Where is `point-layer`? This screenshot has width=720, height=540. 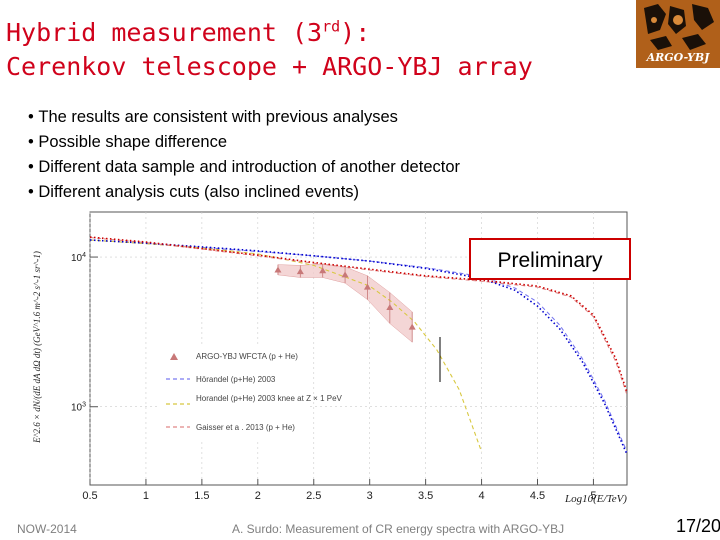 point-layer is located at coordinates (345, 303).